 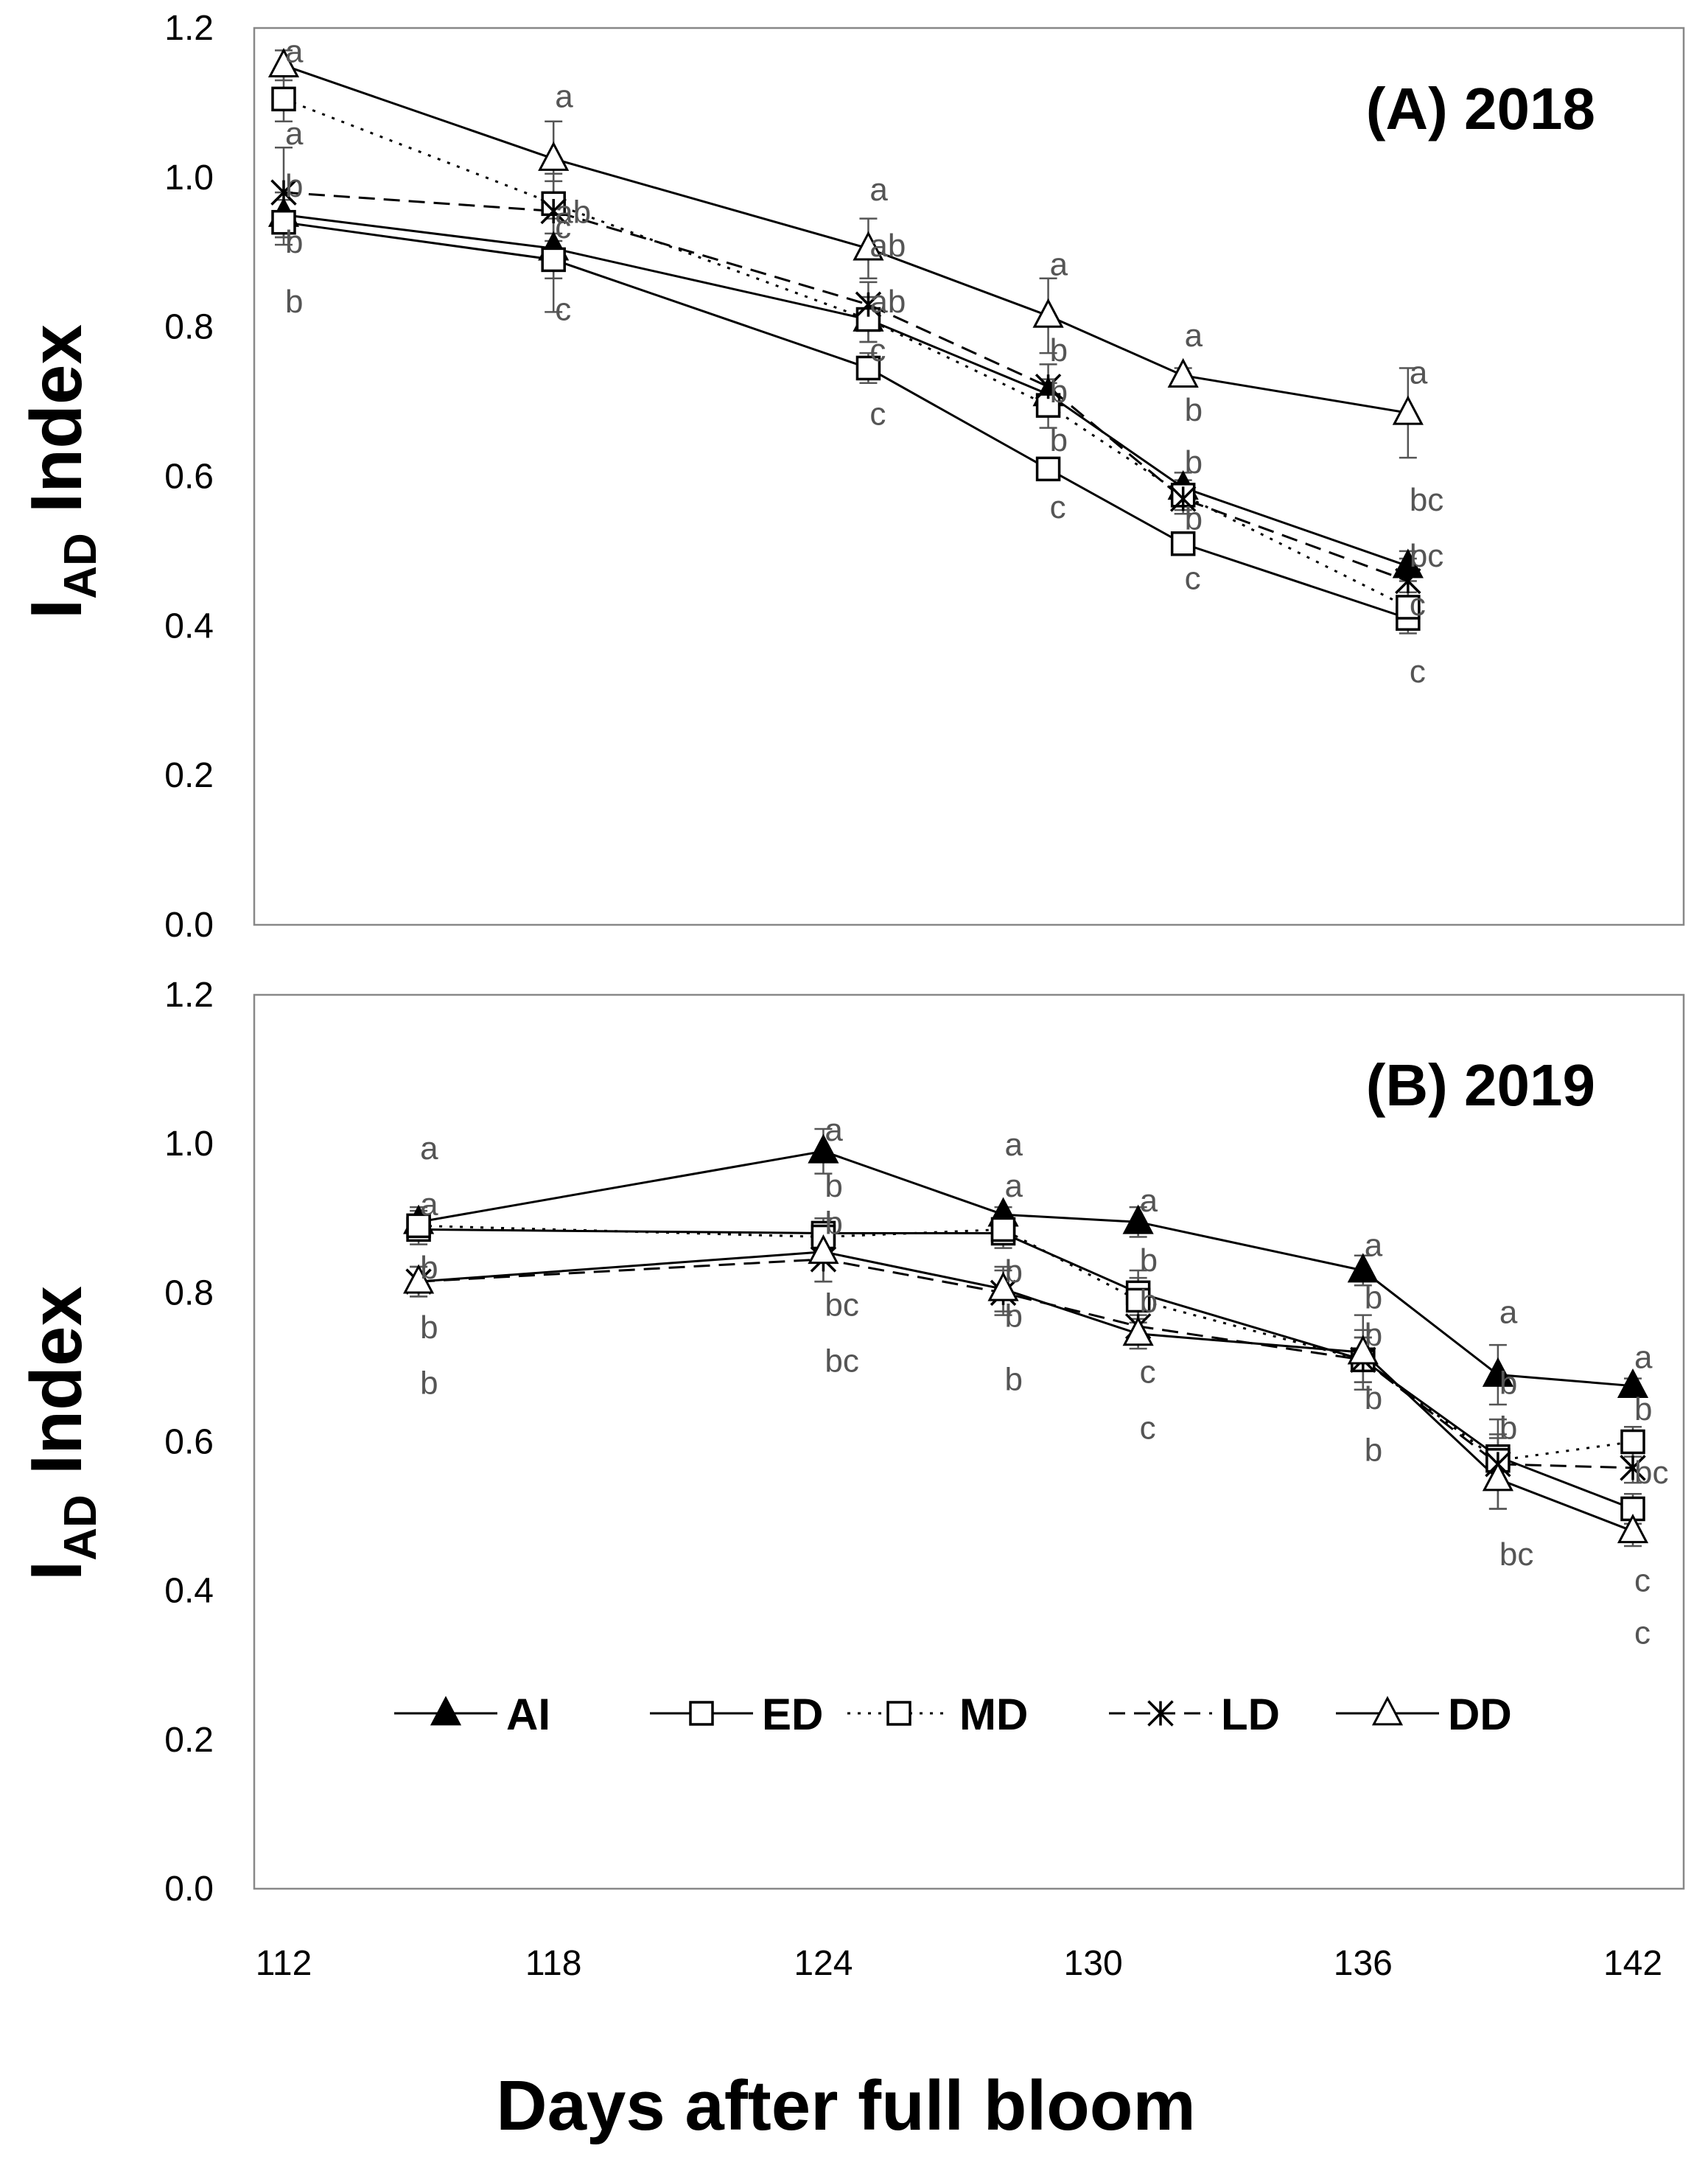 I want to click on series-line-ai, so click(x=846, y=390).